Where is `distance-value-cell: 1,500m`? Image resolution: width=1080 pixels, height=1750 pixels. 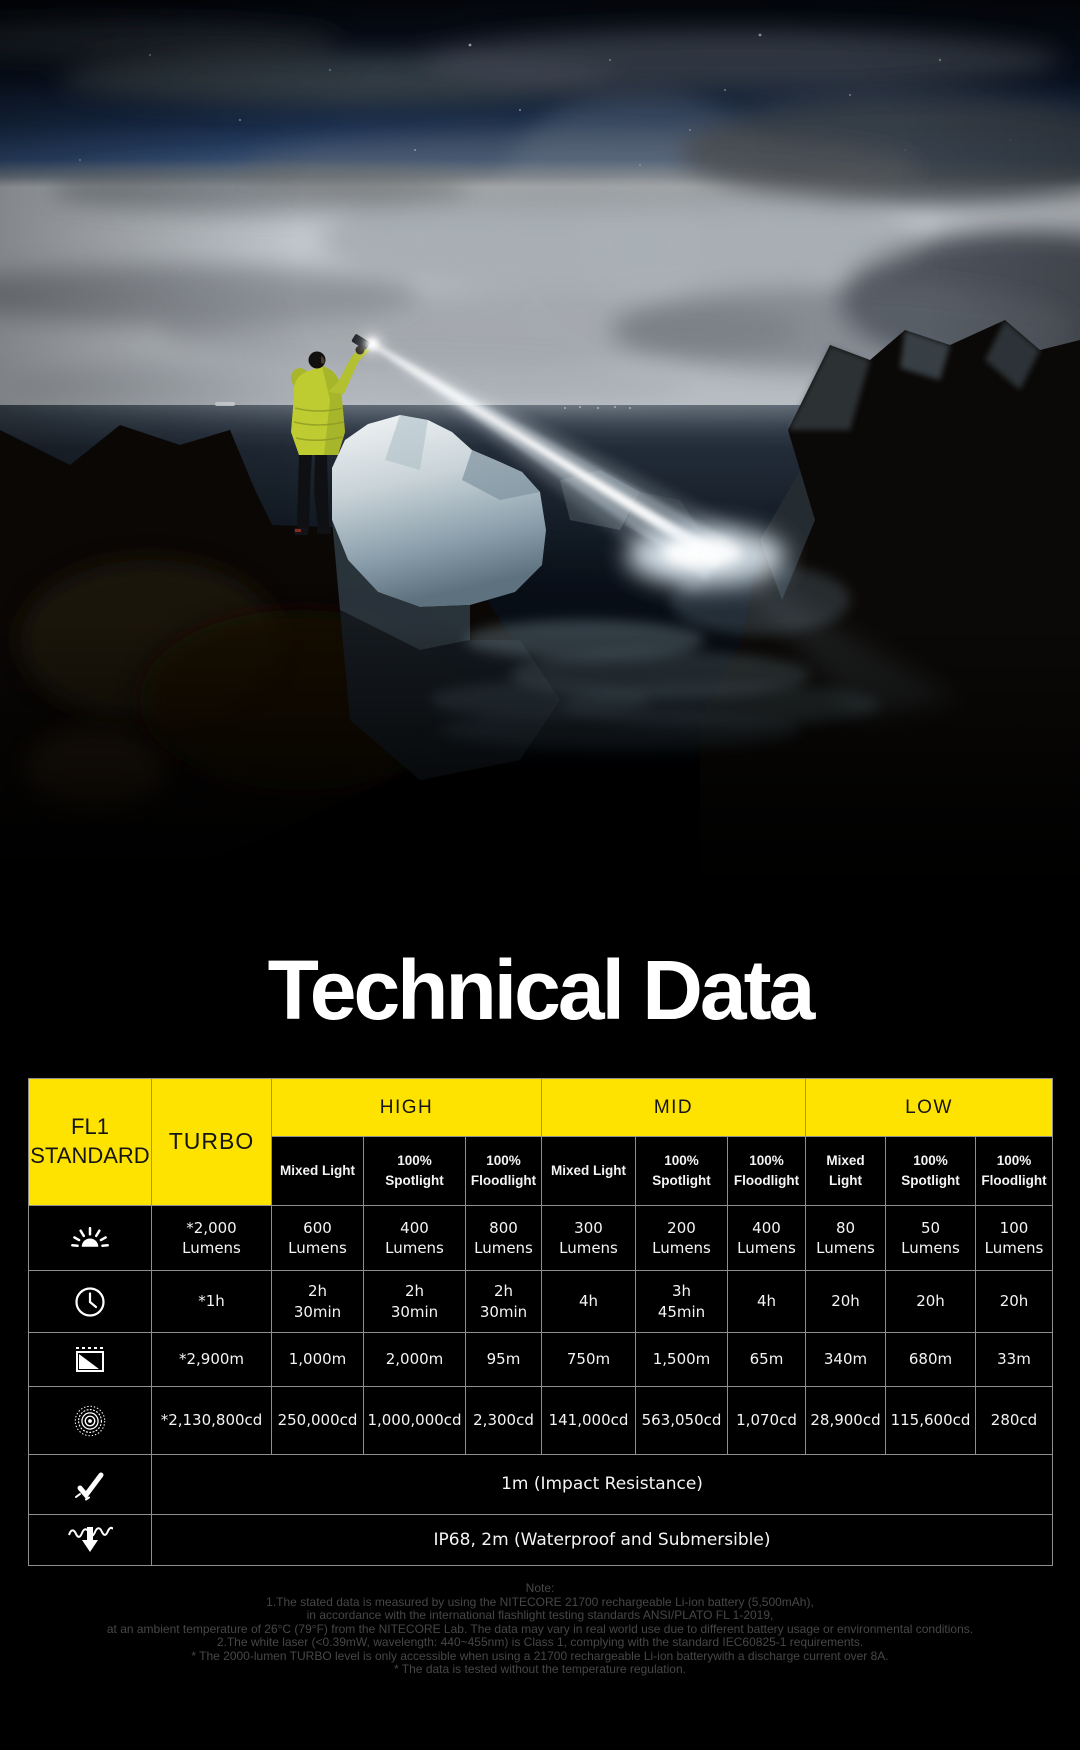 distance-value-cell: 1,500m is located at coordinates (681, 1359).